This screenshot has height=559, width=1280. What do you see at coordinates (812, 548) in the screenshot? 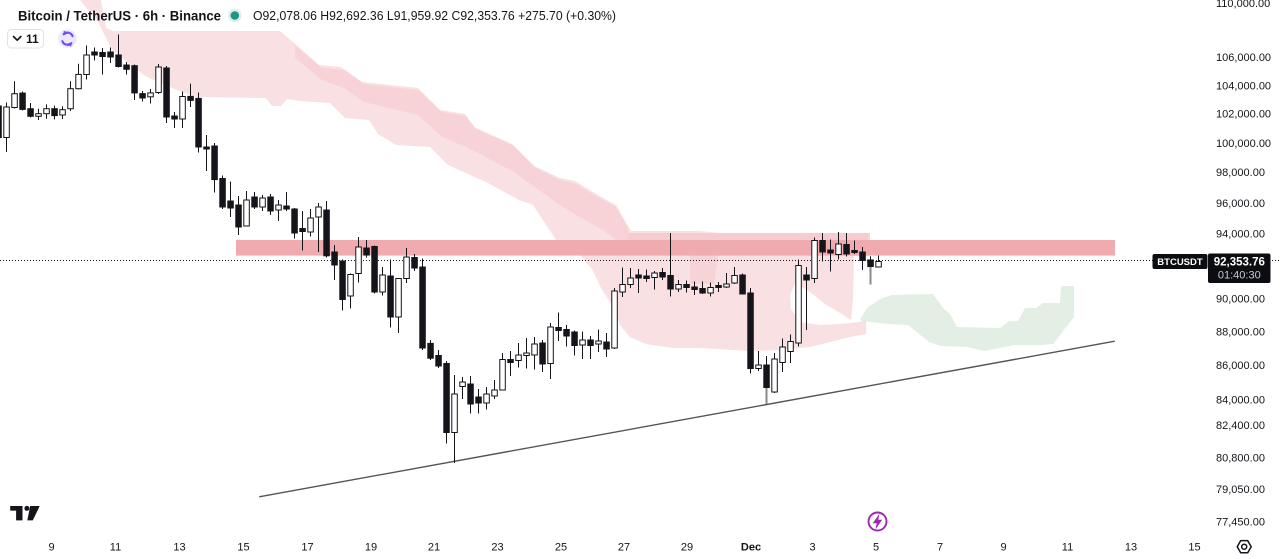
I see `svg-text: 3` at bounding box center [812, 548].